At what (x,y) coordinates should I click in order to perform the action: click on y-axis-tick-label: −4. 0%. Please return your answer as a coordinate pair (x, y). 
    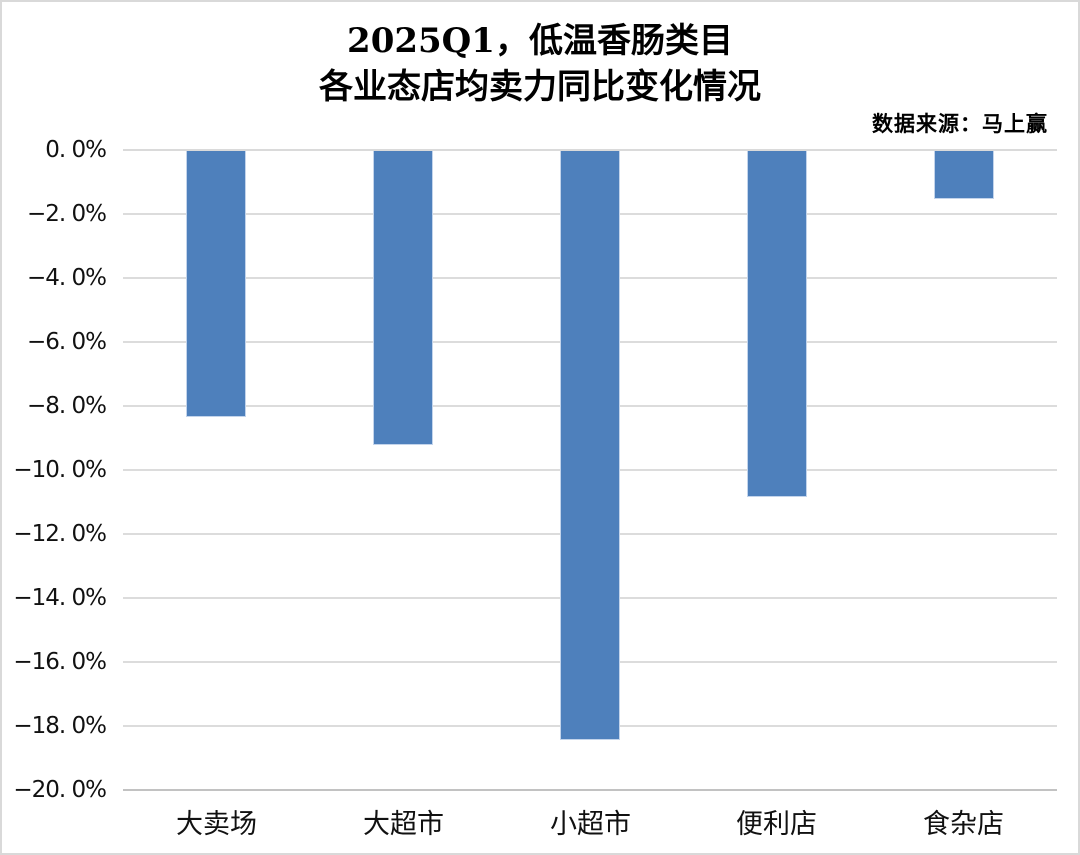
    Looking at the image, I should click on (66, 278).